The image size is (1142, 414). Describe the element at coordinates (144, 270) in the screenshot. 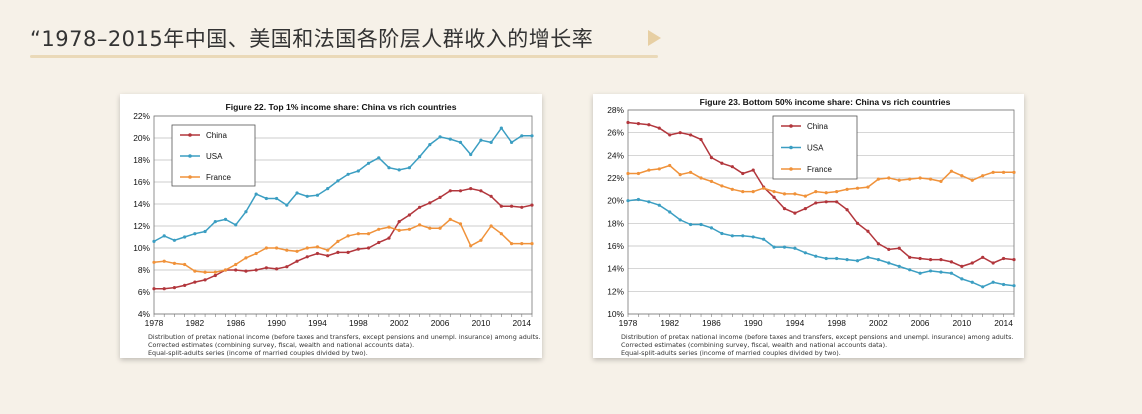

I see `y-tick-label: 8%` at that location.